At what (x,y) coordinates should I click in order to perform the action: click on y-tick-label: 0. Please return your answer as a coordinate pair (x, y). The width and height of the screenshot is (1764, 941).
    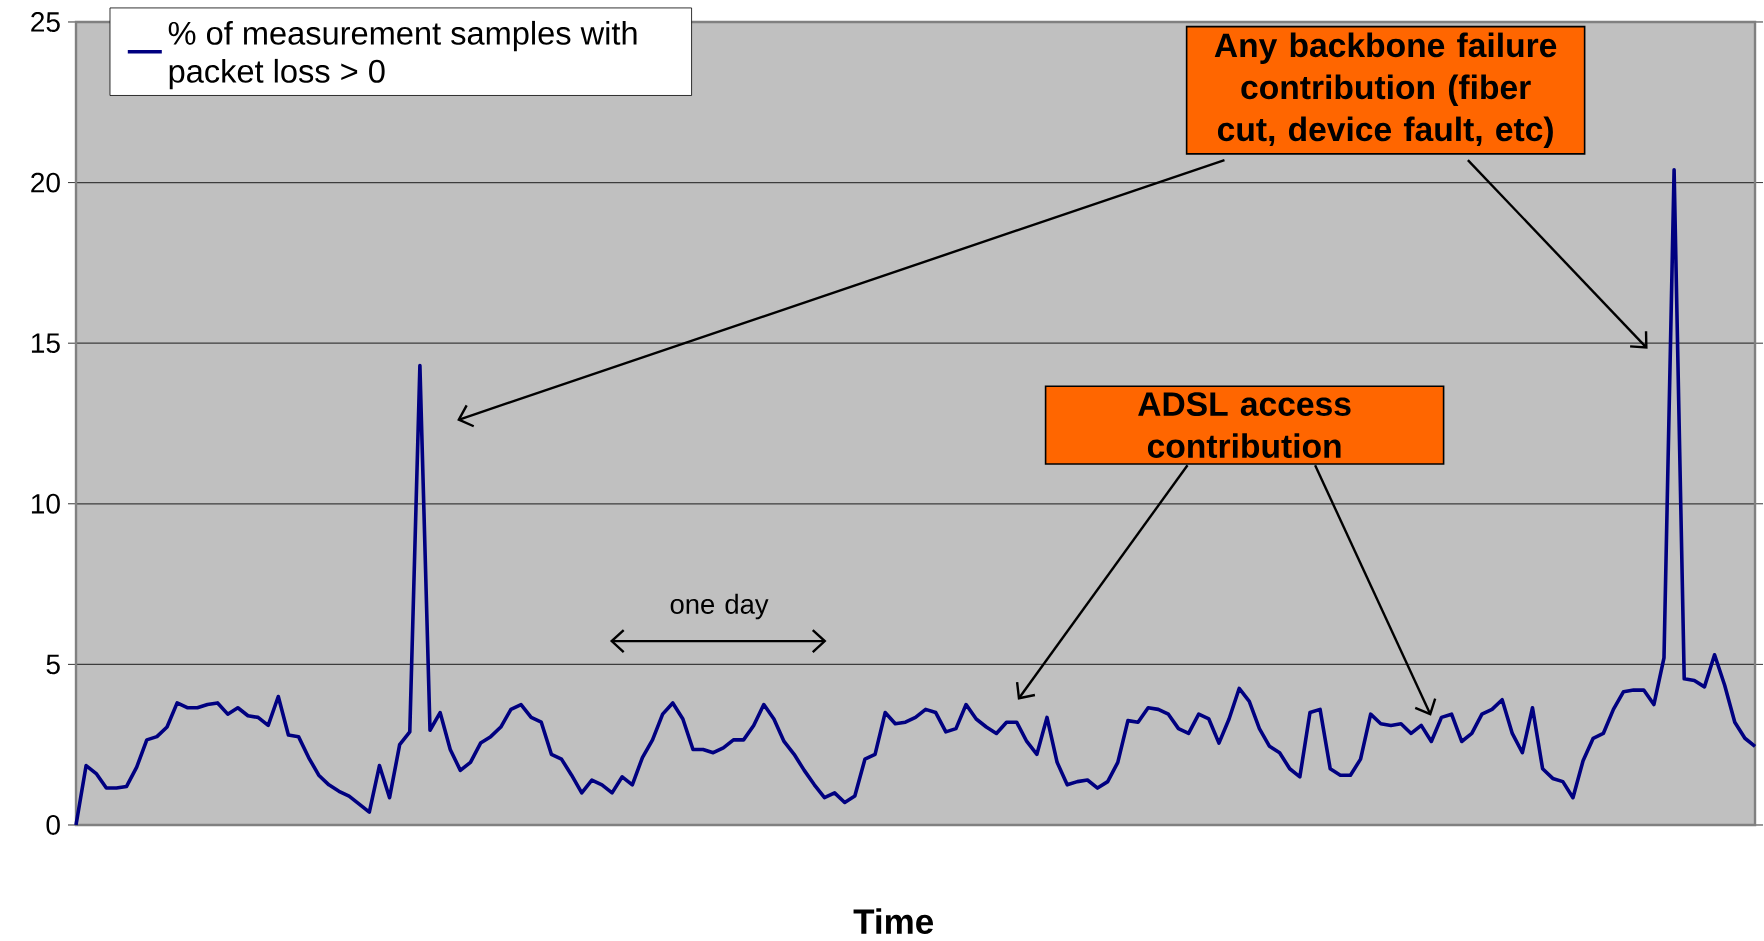
    Looking at the image, I should click on (53, 825).